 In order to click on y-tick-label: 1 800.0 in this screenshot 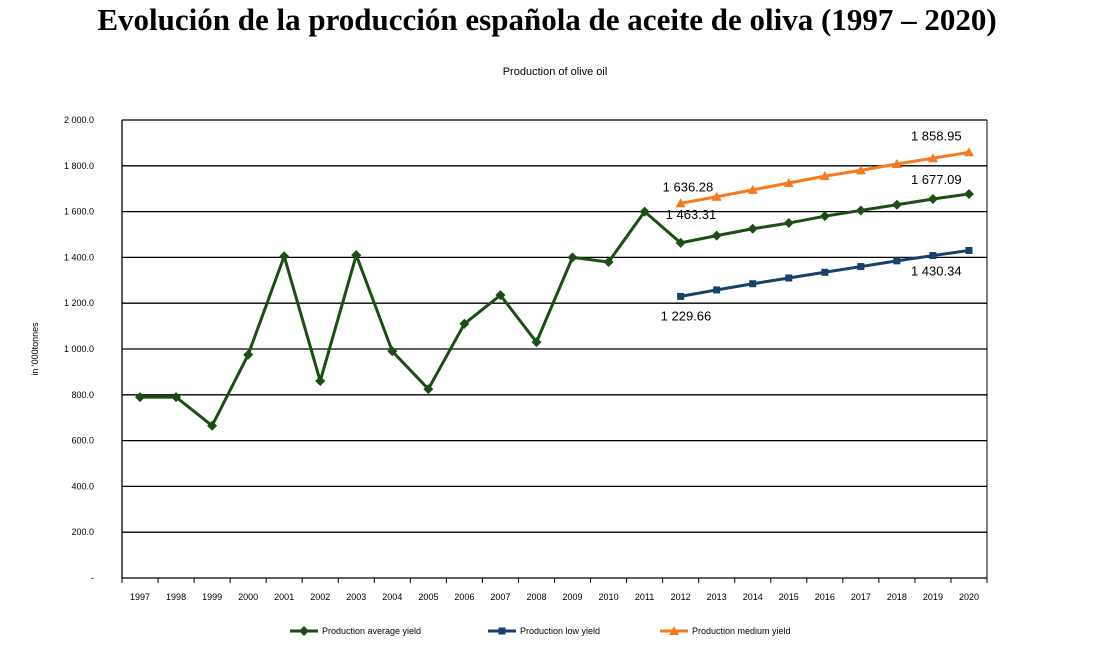, I will do `click(79, 166)`.